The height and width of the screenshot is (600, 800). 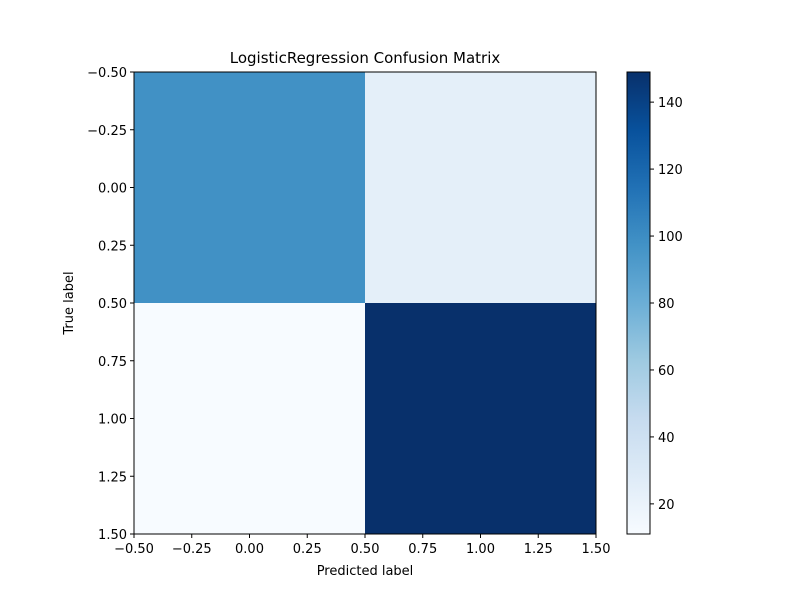 What do you see at coordinates (307, 549) in the screenshot?
I see `x-tick-label: 0.25` at bounding box center [307, 549].